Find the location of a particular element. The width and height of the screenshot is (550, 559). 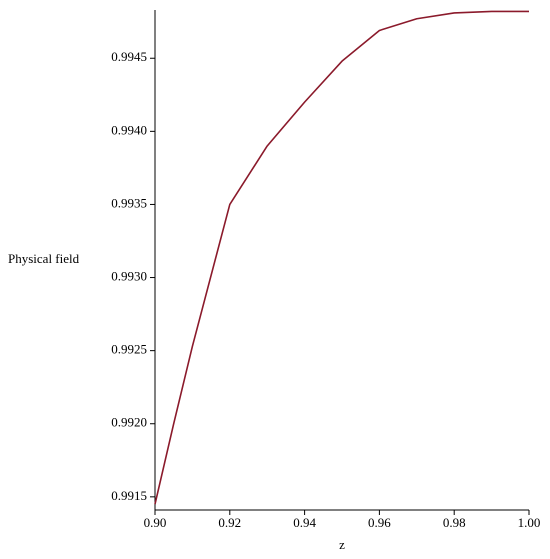

y-tick-label: 0.9940 is located at coordinates (129, 129).